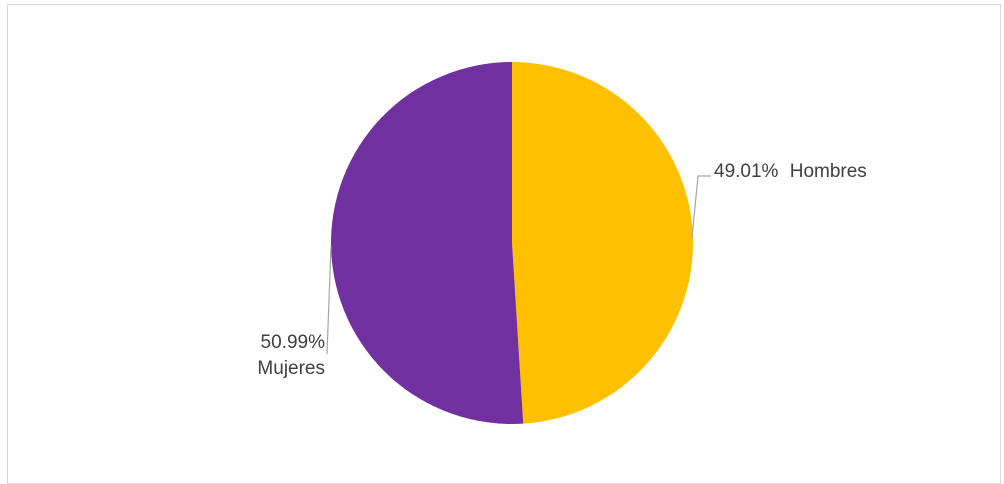 The height and width of the screenshot is (484, 1004). What do you see at coordinates (291, 368) in the screenshot?
I see `data-label-mujeres-category: Mujeres` at bounding box center [291, 368].